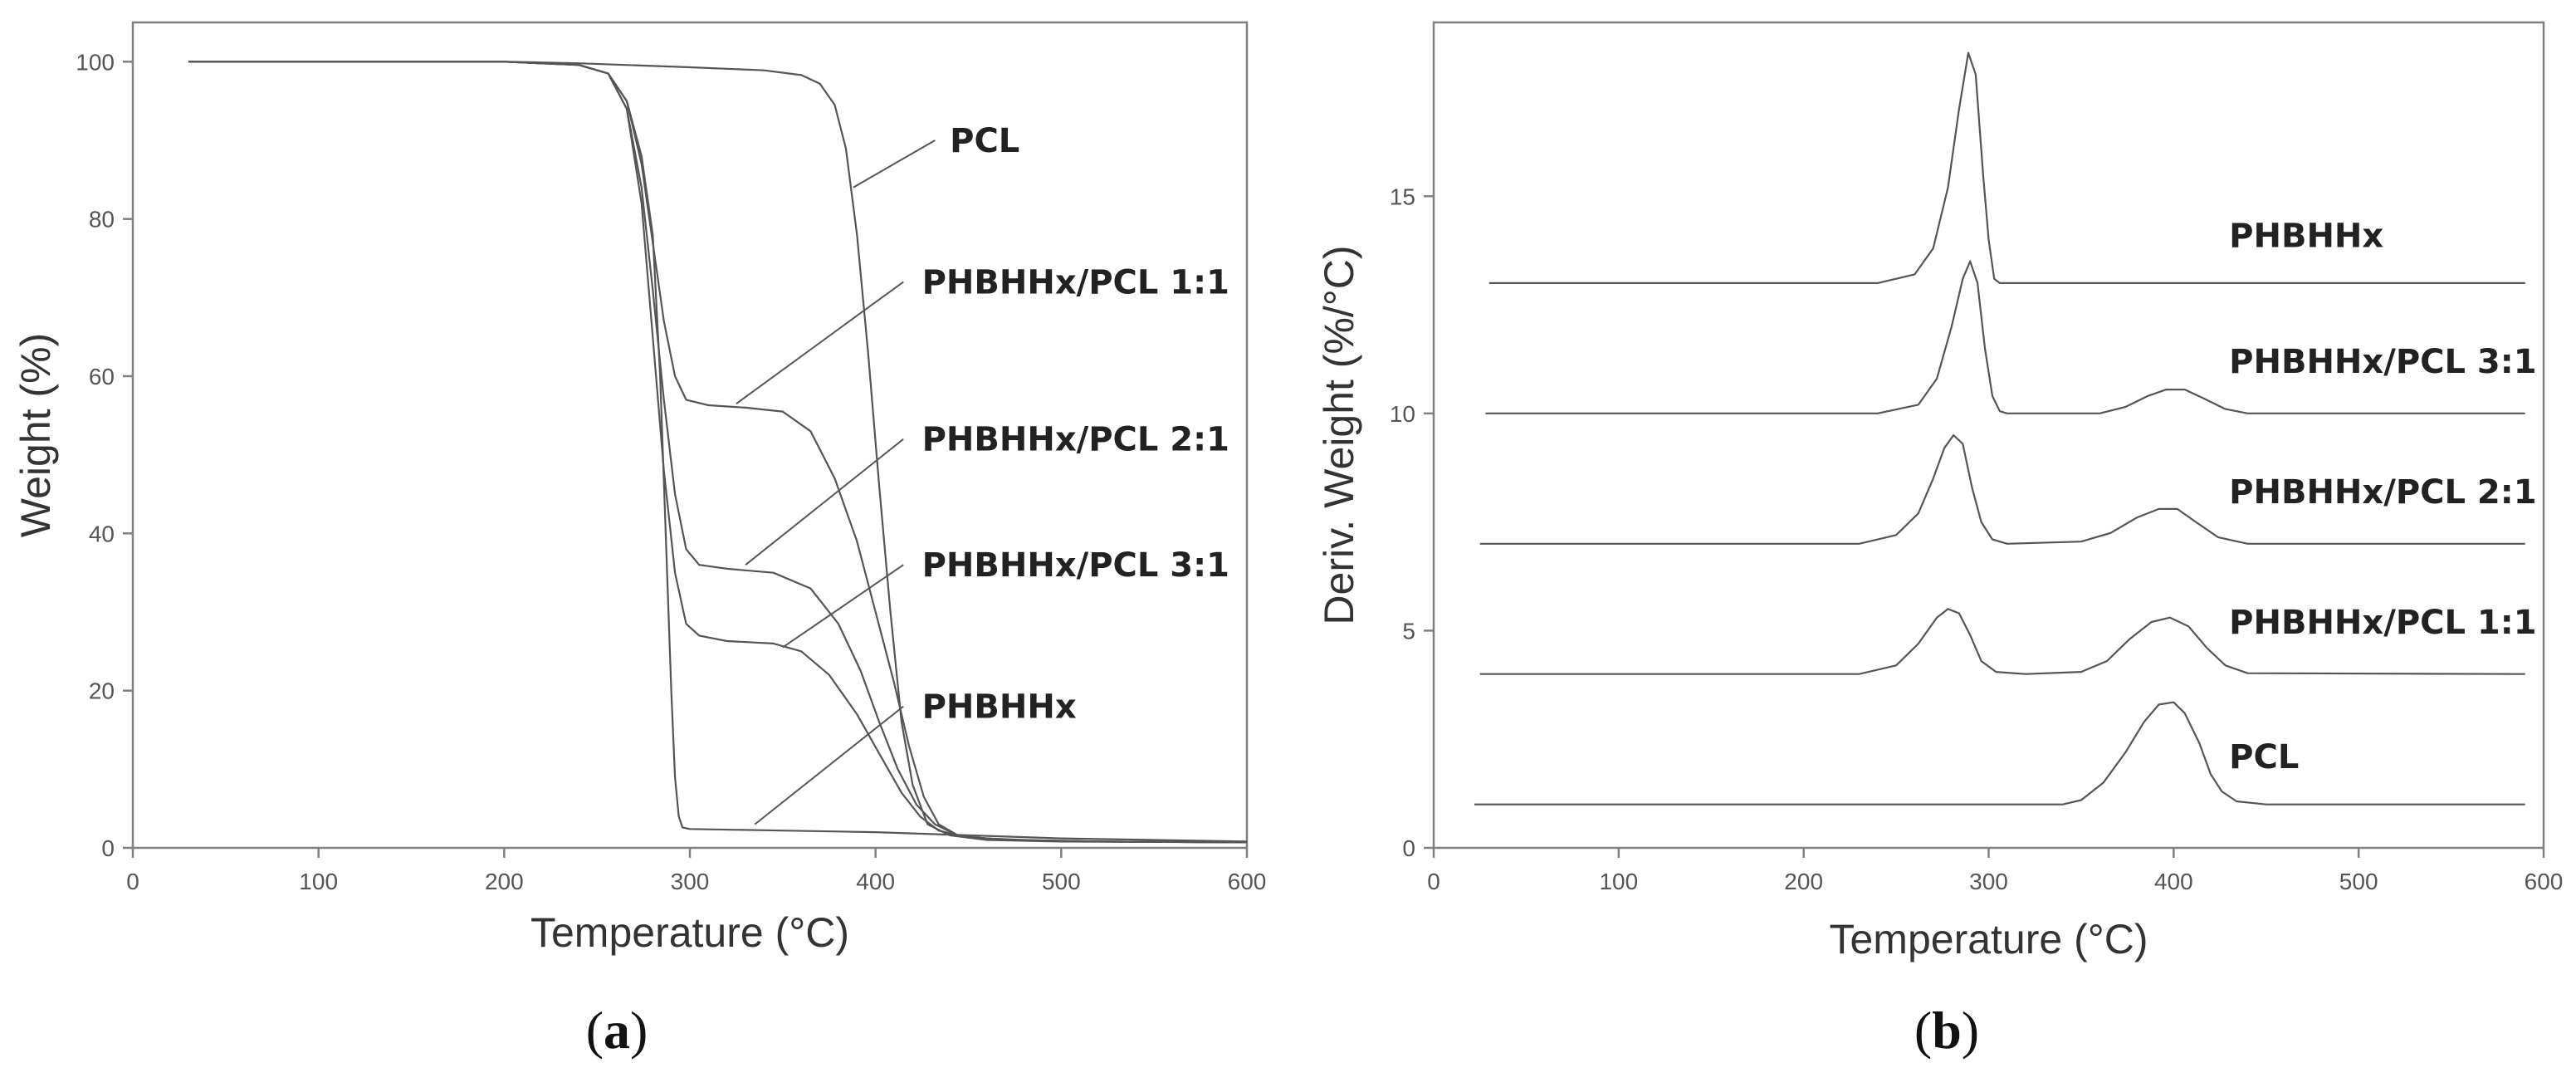 This screenshot has height=1092, width=2576. Describe the element at coordinates (1408, 631) in the screenshot. I see `panel-b-y-tick-label: 5` at that location.